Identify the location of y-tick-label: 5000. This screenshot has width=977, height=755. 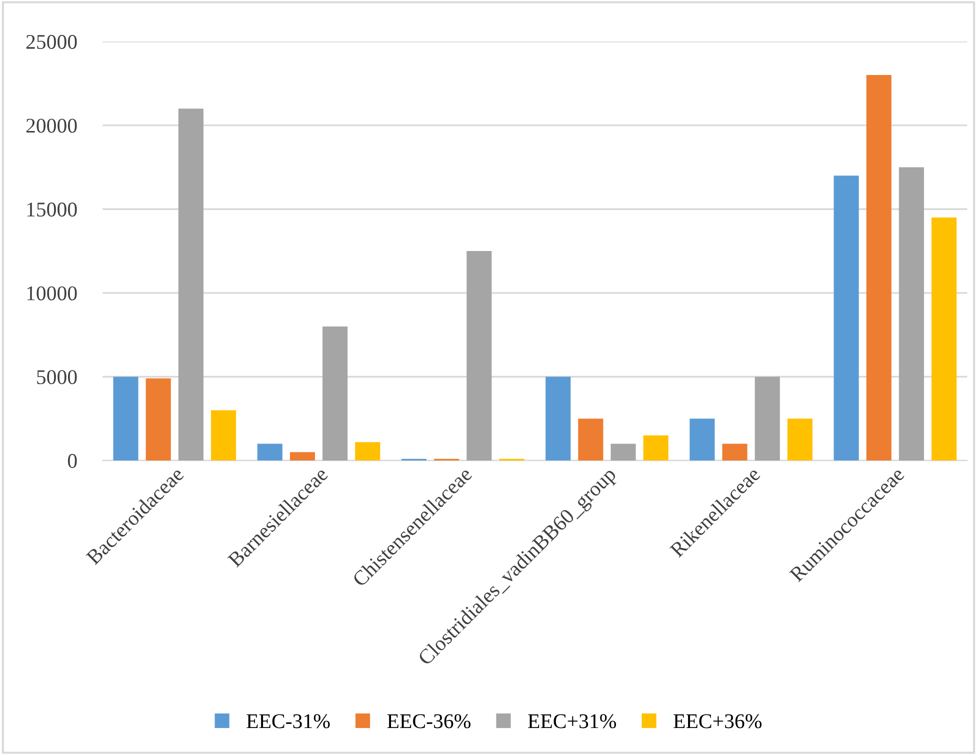
(57, 377).